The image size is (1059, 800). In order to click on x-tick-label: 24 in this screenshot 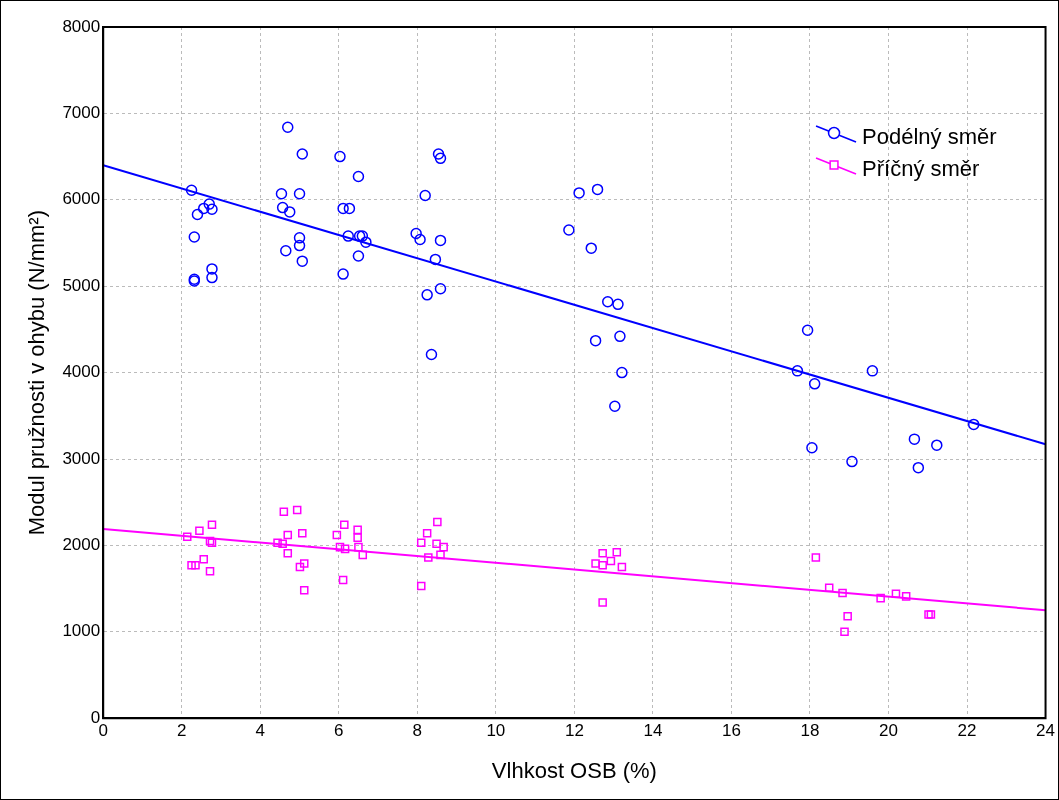, I will do `click(1046, 731)`.